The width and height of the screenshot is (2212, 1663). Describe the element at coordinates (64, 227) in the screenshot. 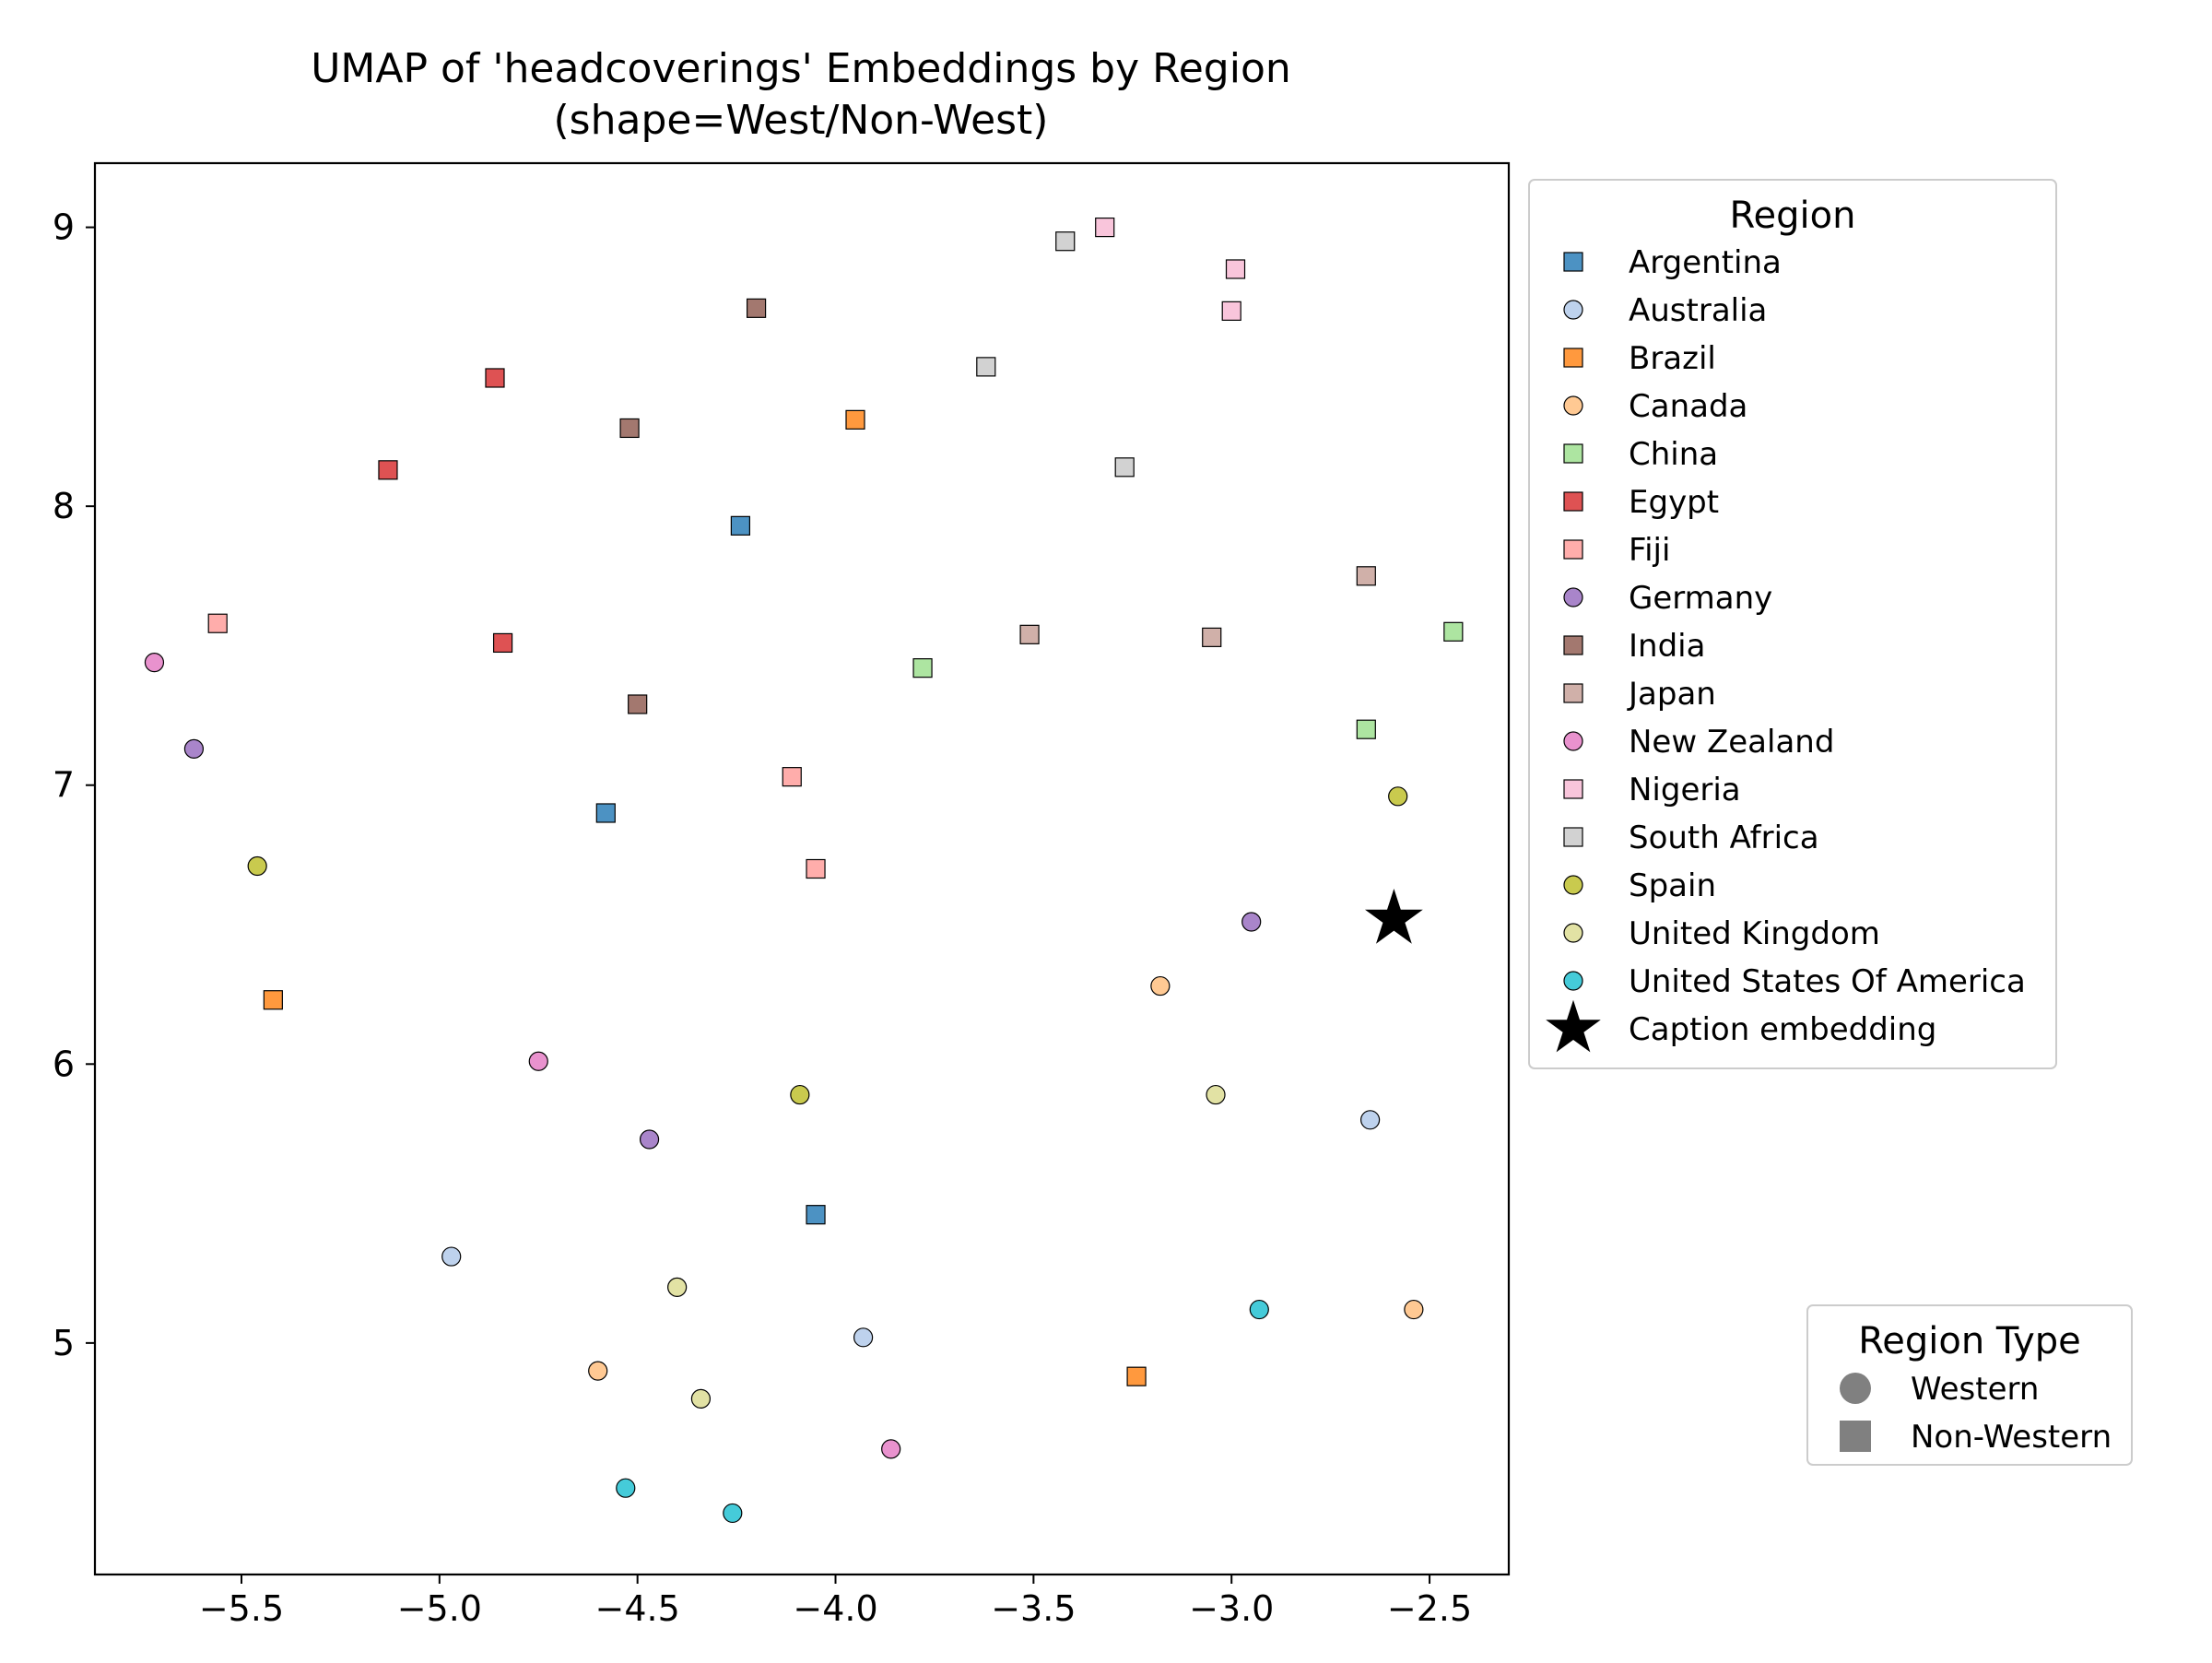

I see `y-tick-label: 9` at that location.